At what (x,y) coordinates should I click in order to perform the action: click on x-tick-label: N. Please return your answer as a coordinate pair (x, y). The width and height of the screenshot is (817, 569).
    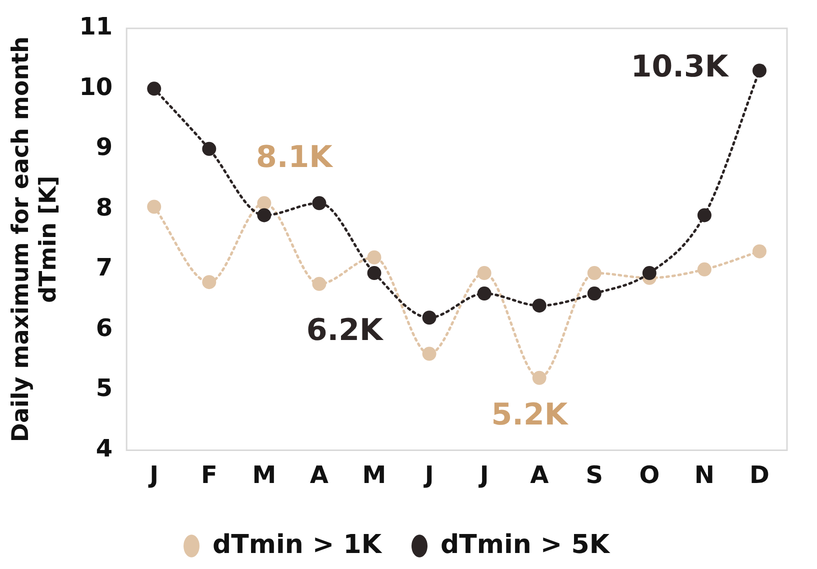
    Looking at the image, I should click on (704, 474).